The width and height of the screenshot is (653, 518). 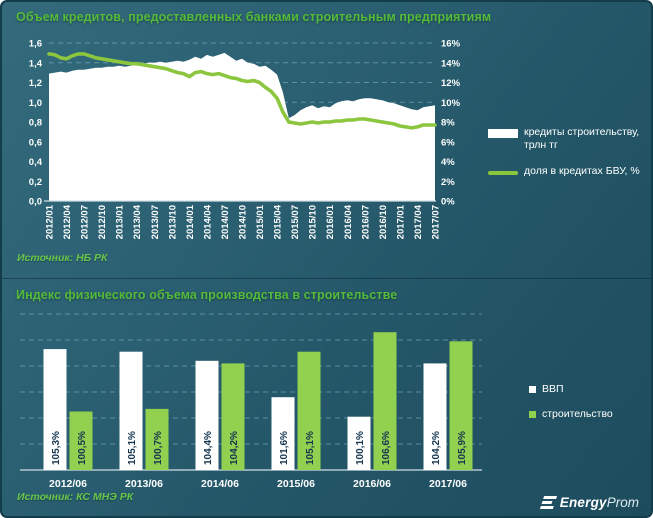 I want to click on category-label: 2017/06, so click(x=448, y=484).